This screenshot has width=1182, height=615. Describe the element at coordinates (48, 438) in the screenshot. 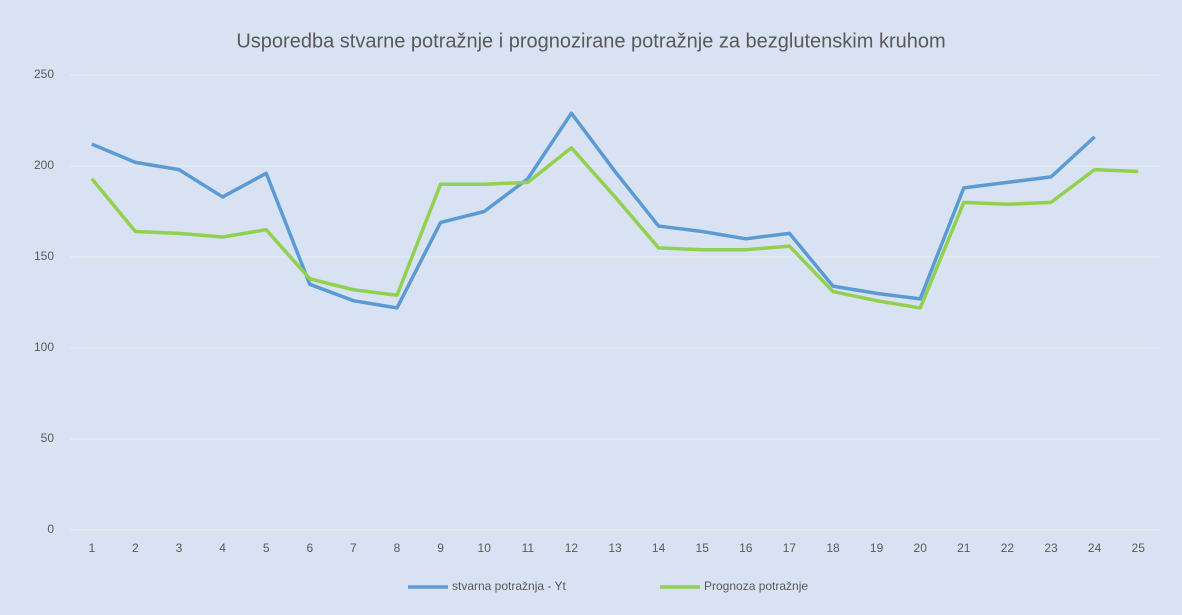

I see `y-tick-label: 50` at that location.